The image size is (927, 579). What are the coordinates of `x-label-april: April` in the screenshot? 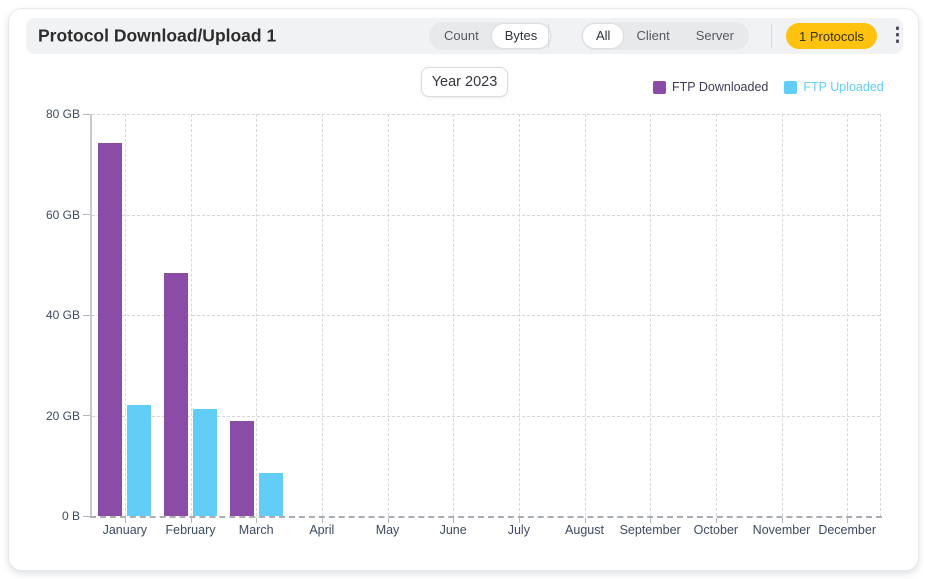 It's located at (322, 530).